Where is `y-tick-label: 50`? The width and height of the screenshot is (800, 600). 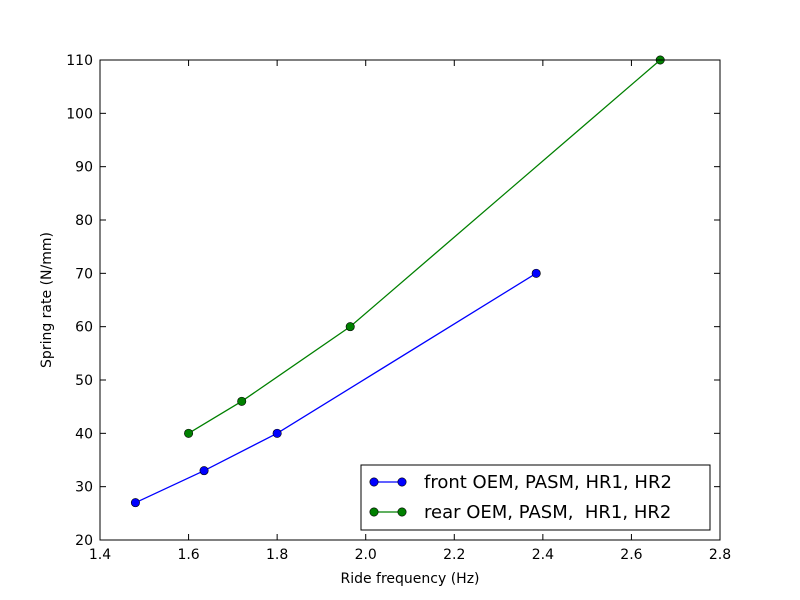
y-tick-label: 50 is located at coordinates (84, 381).